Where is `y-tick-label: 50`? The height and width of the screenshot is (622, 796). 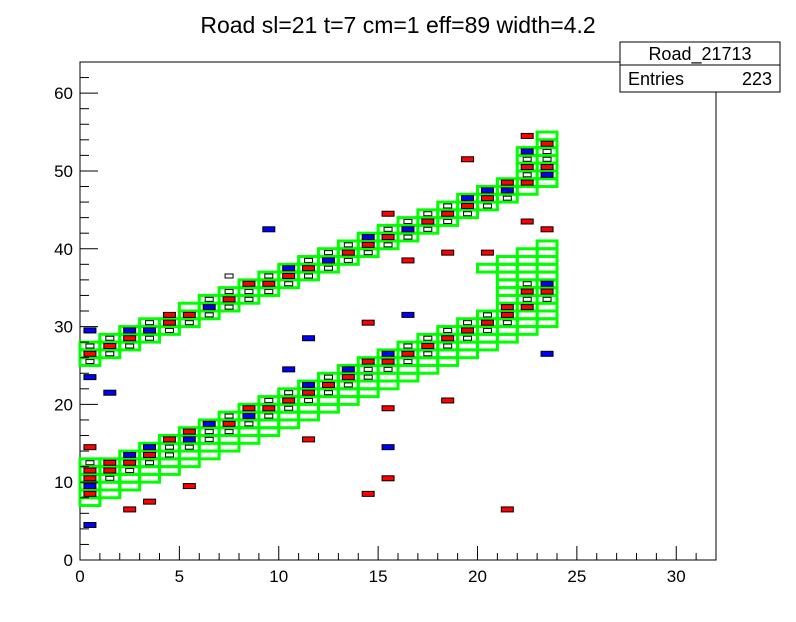
y-tick-label: 50 is located at coordinates (63, 171).